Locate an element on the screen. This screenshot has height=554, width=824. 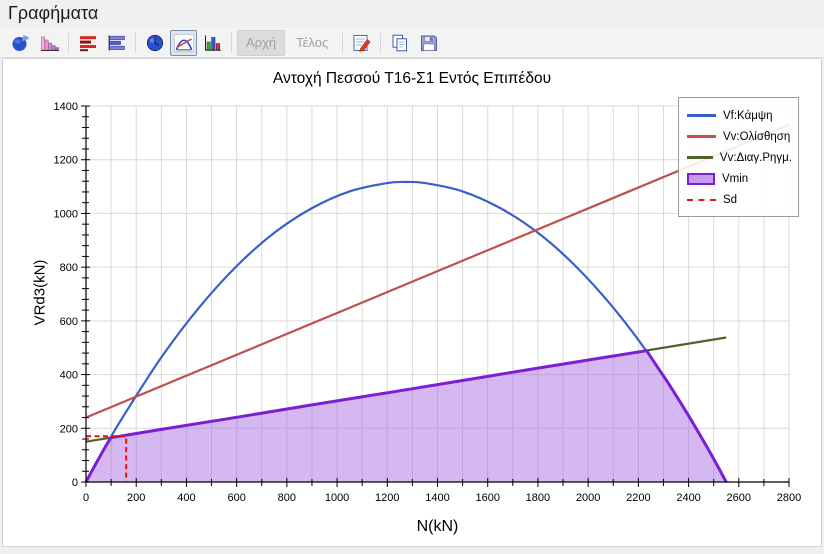
pie-chart-icon is located at coordinates (20, 42).